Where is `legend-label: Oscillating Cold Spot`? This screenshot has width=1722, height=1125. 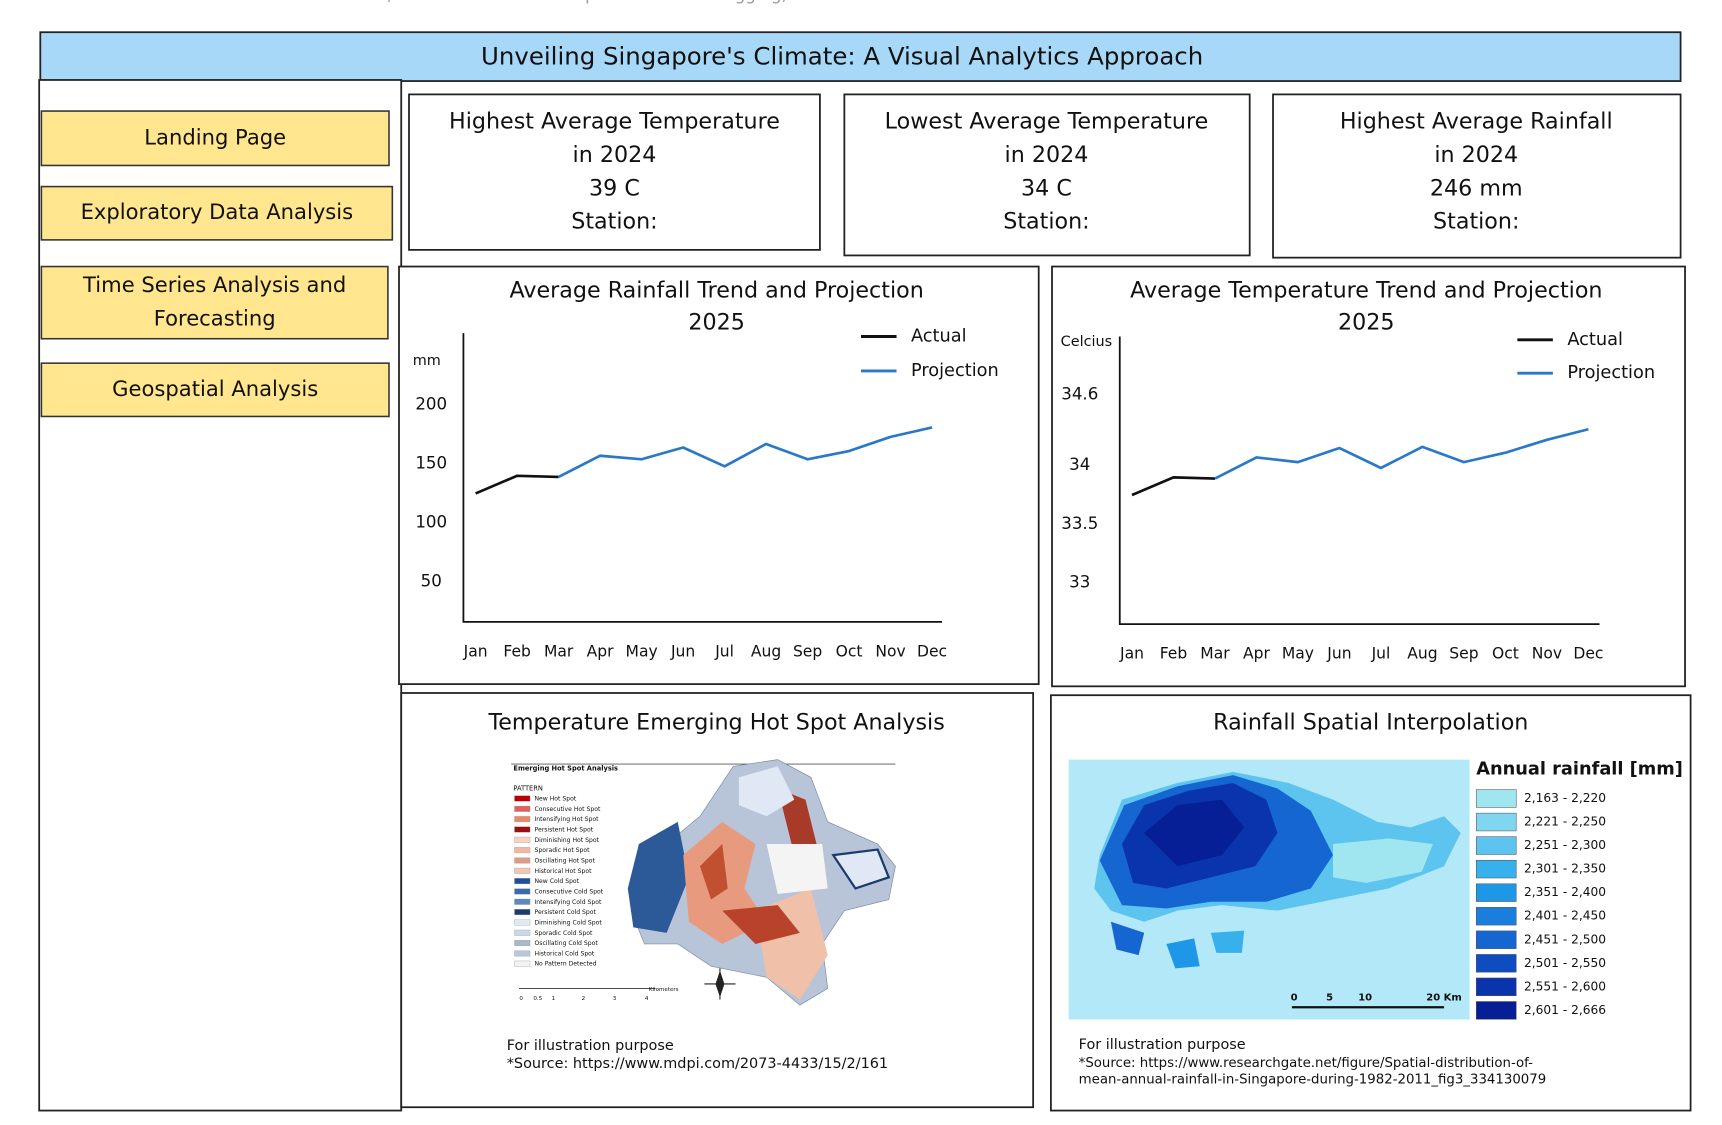 legend-label: Oscillating Cold Spot is located at coordinates (566, 943).